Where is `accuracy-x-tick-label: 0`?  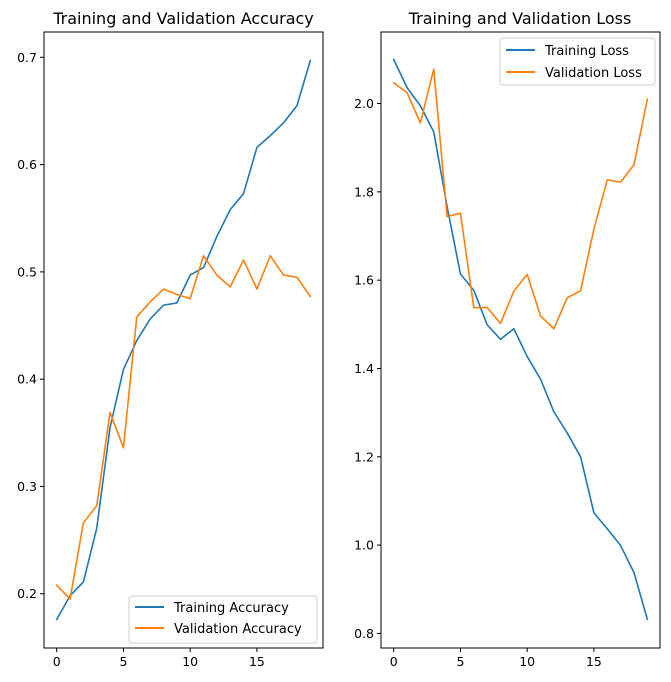
accuracy-x-tick-label: 0 is located at coordinates (57, 661).